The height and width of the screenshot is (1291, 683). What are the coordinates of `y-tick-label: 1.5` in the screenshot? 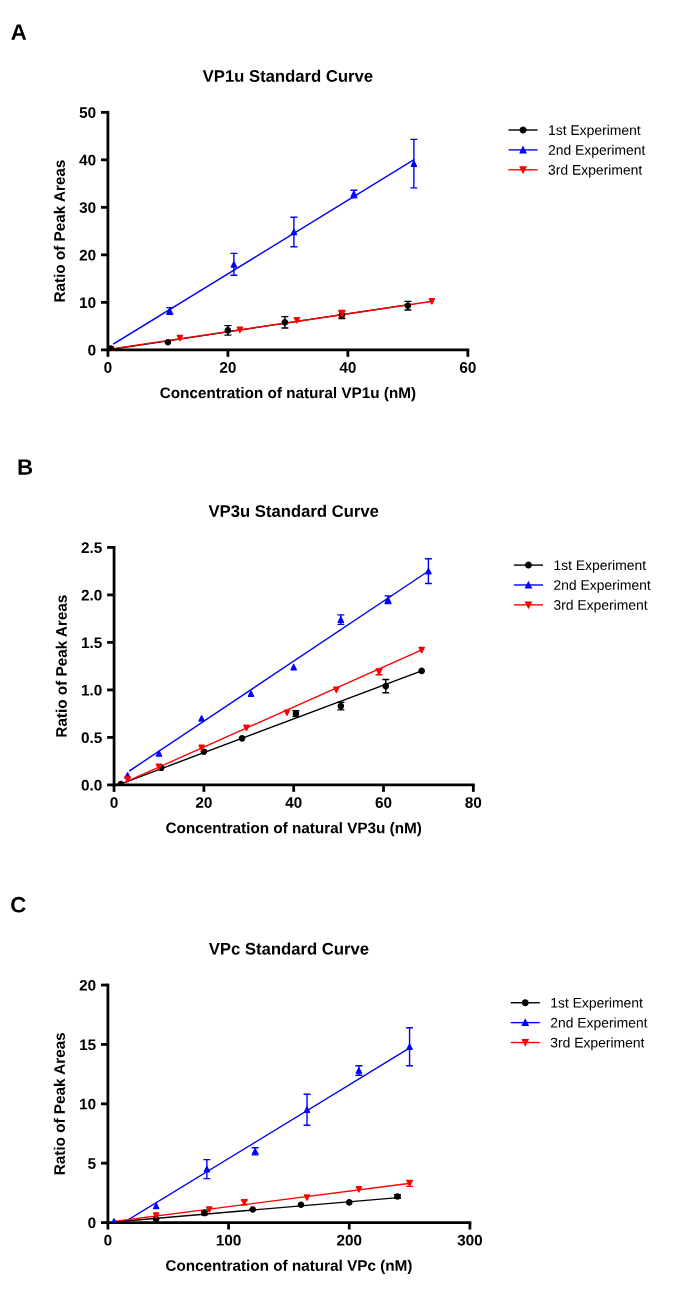 It's located at (91, 643).